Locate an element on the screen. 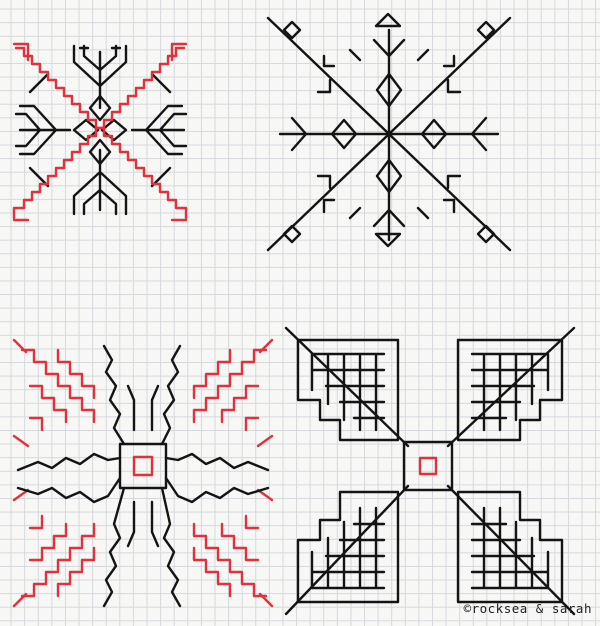  motif-top-left is located at coordinates (100, 132).